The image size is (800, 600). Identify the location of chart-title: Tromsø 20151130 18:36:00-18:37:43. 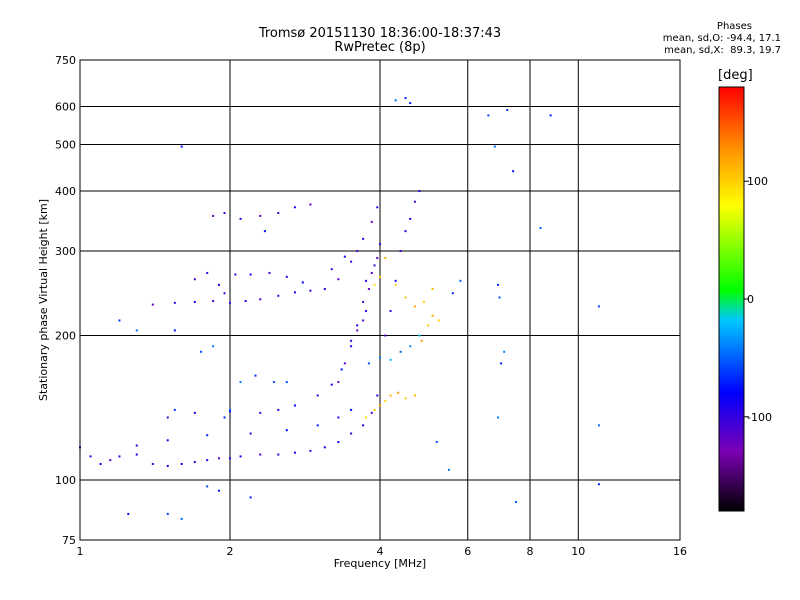
(380, 33).